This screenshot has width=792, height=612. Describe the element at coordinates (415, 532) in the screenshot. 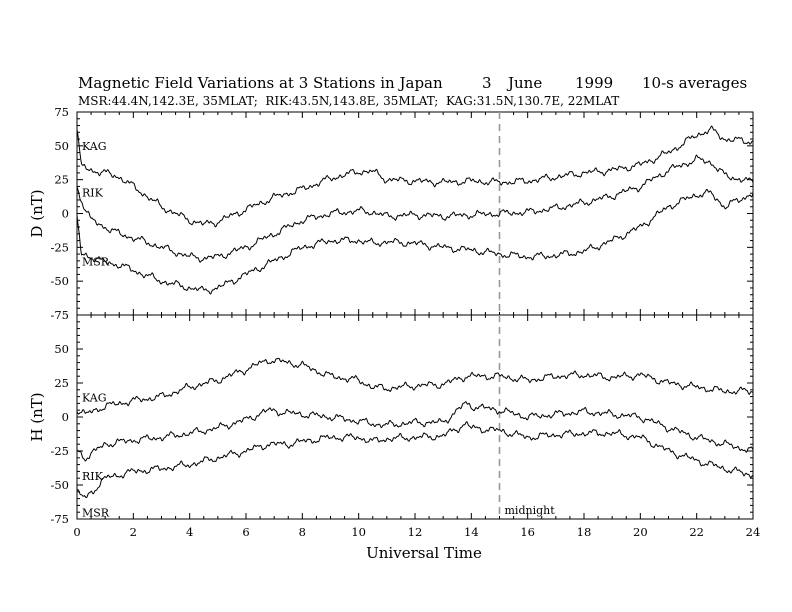

I see `x-tick-label: 12` at that location.